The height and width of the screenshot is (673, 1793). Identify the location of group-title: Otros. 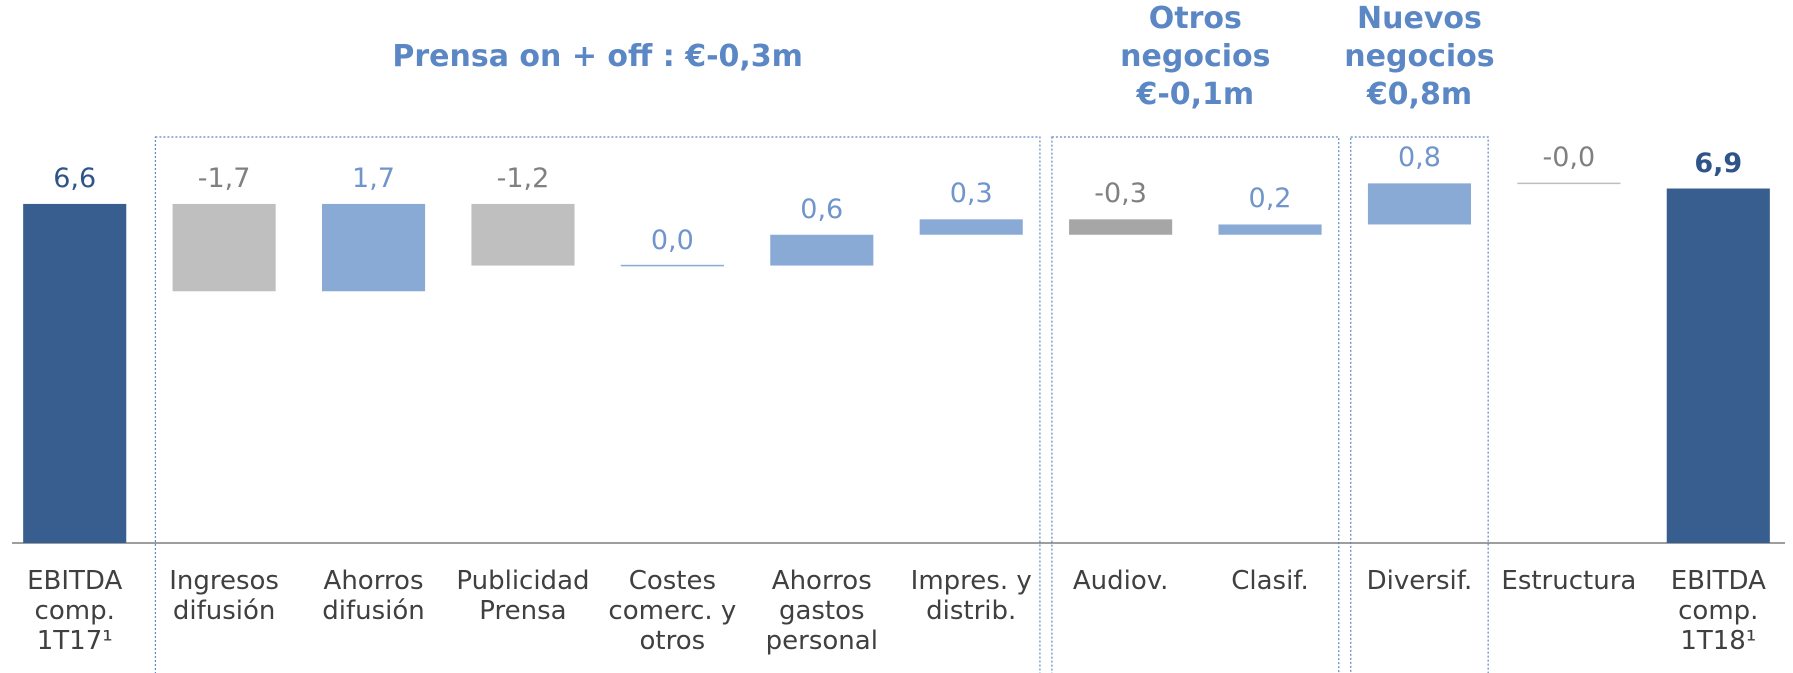
(1195, 18).